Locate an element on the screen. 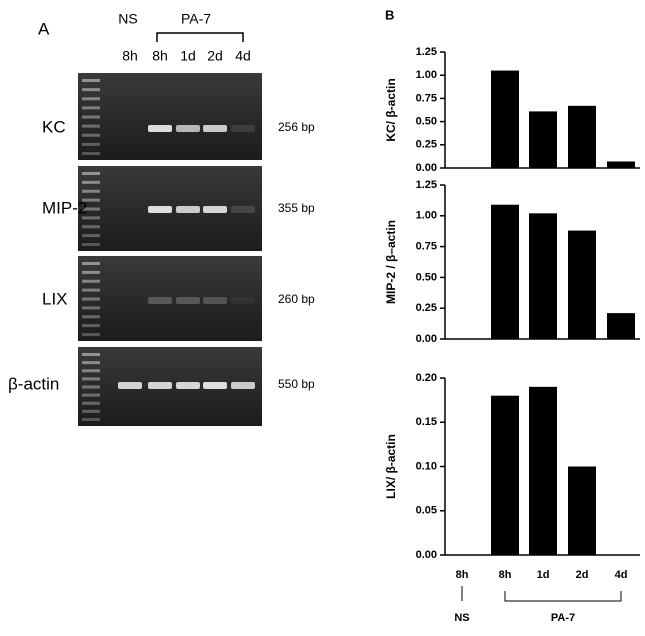 The image size is (645, 636). y-tick-label: 0.10 is located at coordinates (426, 466).